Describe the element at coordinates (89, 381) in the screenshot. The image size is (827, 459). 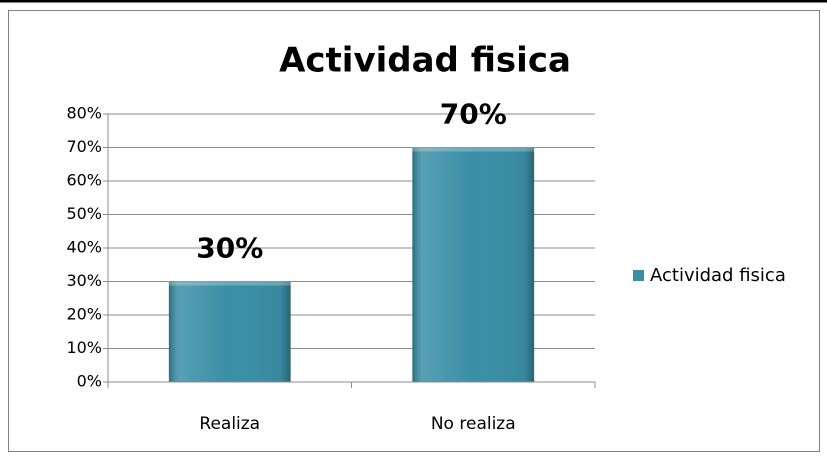
I see `y-tick-label: 0%` at that location.